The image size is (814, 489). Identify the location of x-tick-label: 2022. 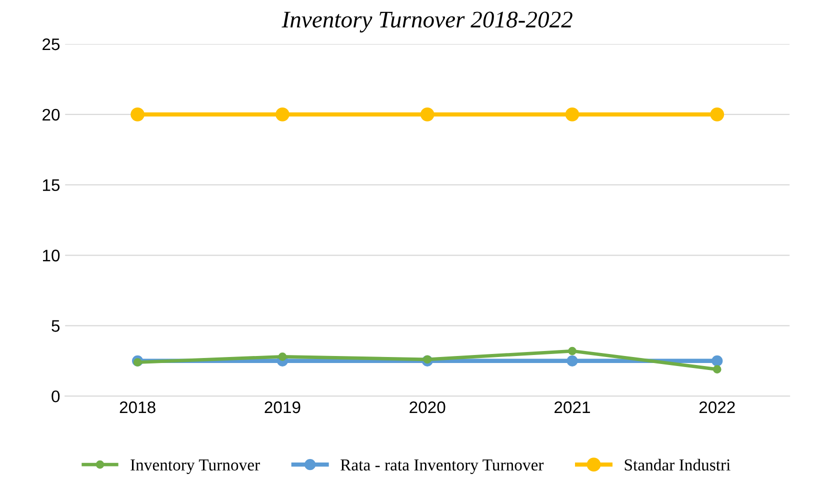
(717, 407).